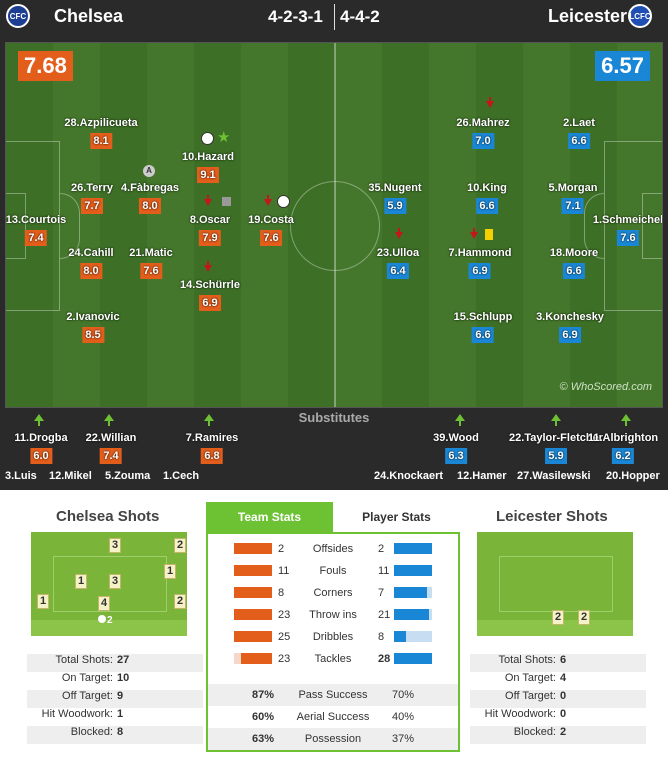 The width and height of the screenshot is (668, 767). What do you see at coordinates (333, 717) in the screenshot?
I see `percent-stat-row: 60% Aerial Success 40%` at bounding box center [333, 717].